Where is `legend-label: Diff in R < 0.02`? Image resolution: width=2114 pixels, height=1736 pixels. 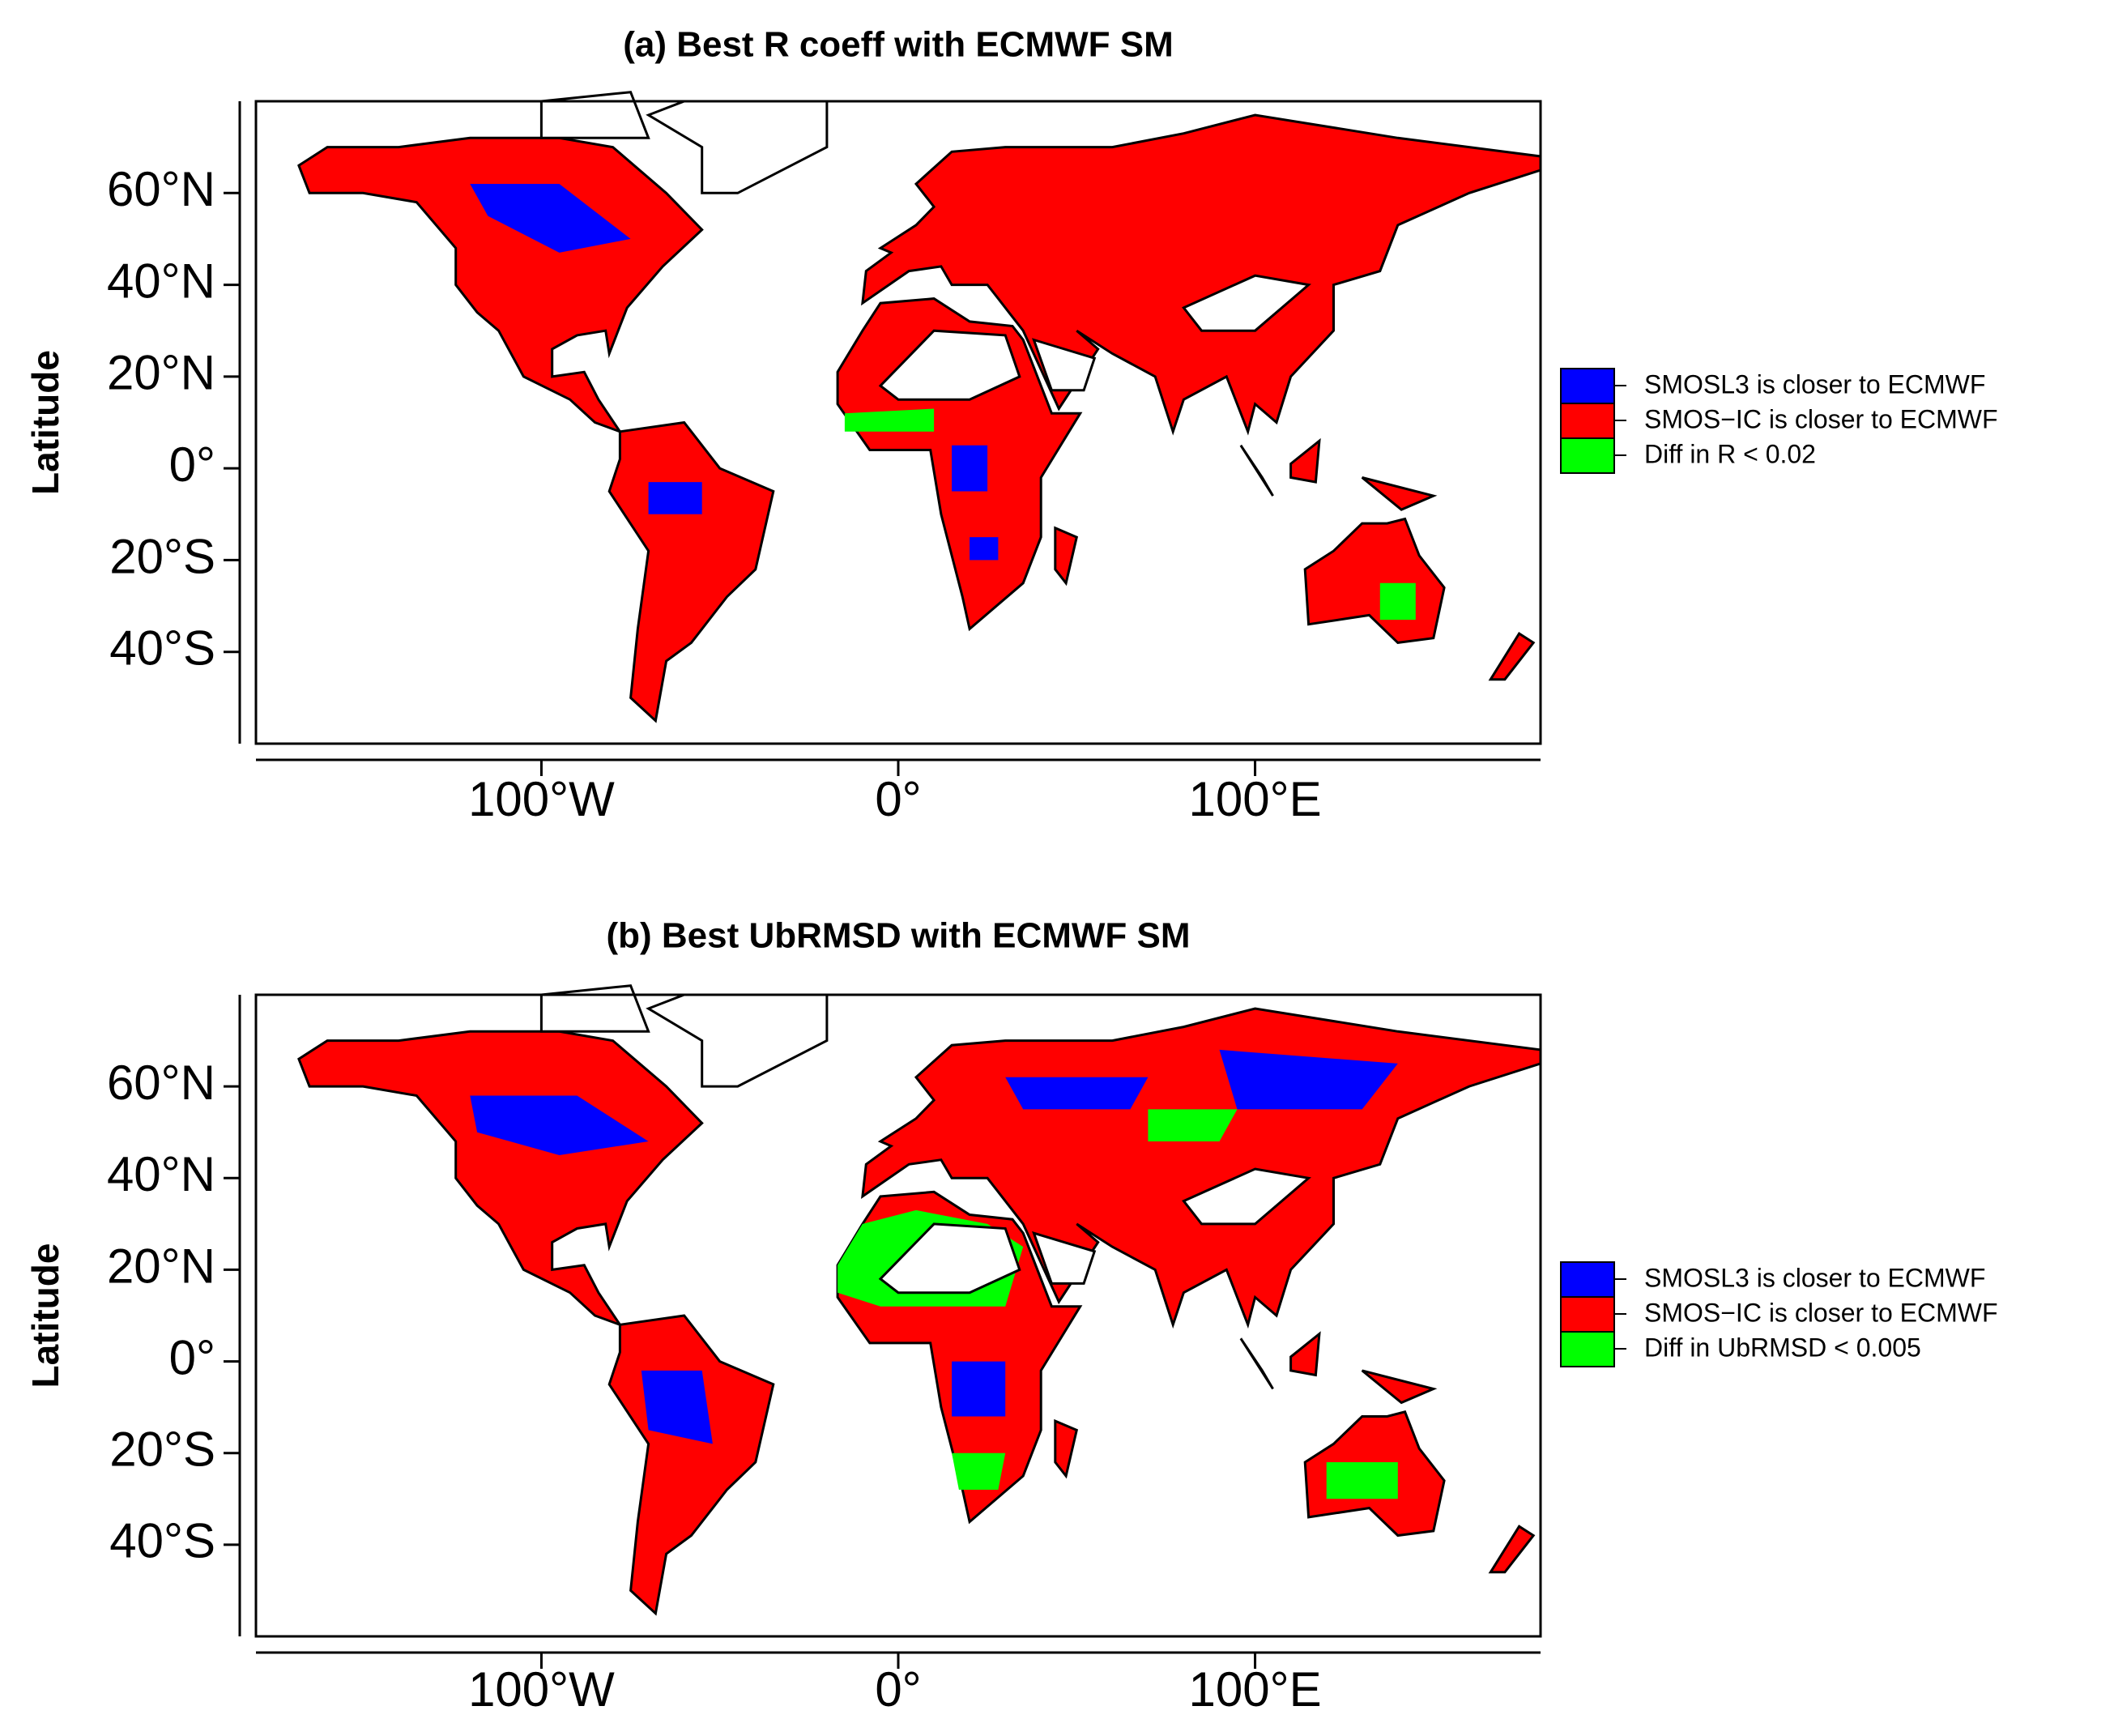
legend-label: Diff in R < 0.02 is located at coordinates (1730, 453).